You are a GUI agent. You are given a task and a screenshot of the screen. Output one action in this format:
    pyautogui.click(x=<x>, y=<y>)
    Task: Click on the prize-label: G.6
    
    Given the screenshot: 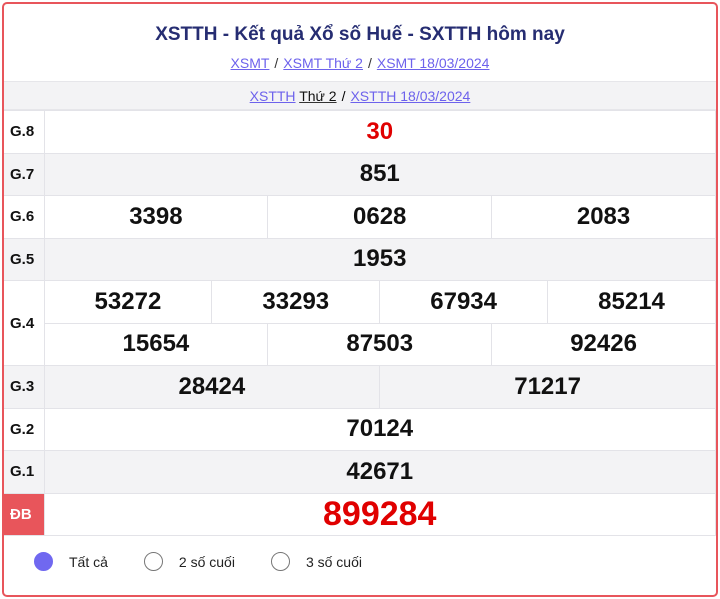 What is the action you would take?
    pyautogui.click(x=24, y=217)
    